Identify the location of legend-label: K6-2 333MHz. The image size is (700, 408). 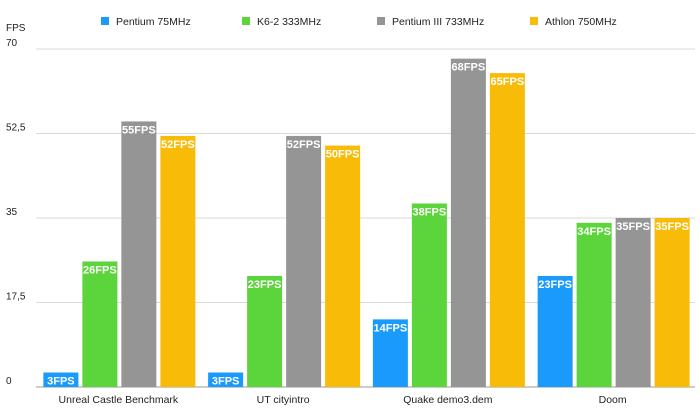
(289, 22).